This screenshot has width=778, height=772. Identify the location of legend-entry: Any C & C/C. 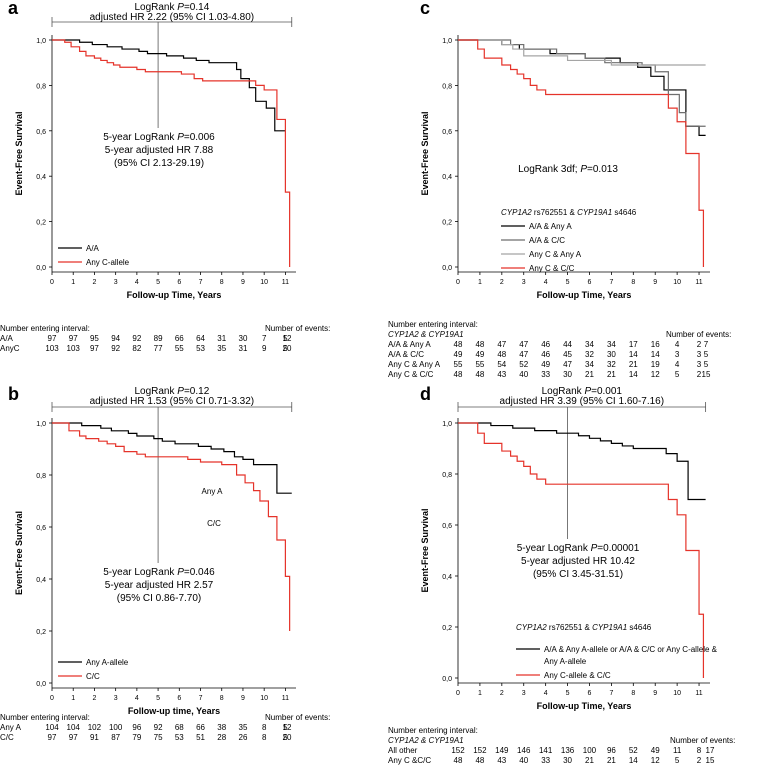
(552, 268).